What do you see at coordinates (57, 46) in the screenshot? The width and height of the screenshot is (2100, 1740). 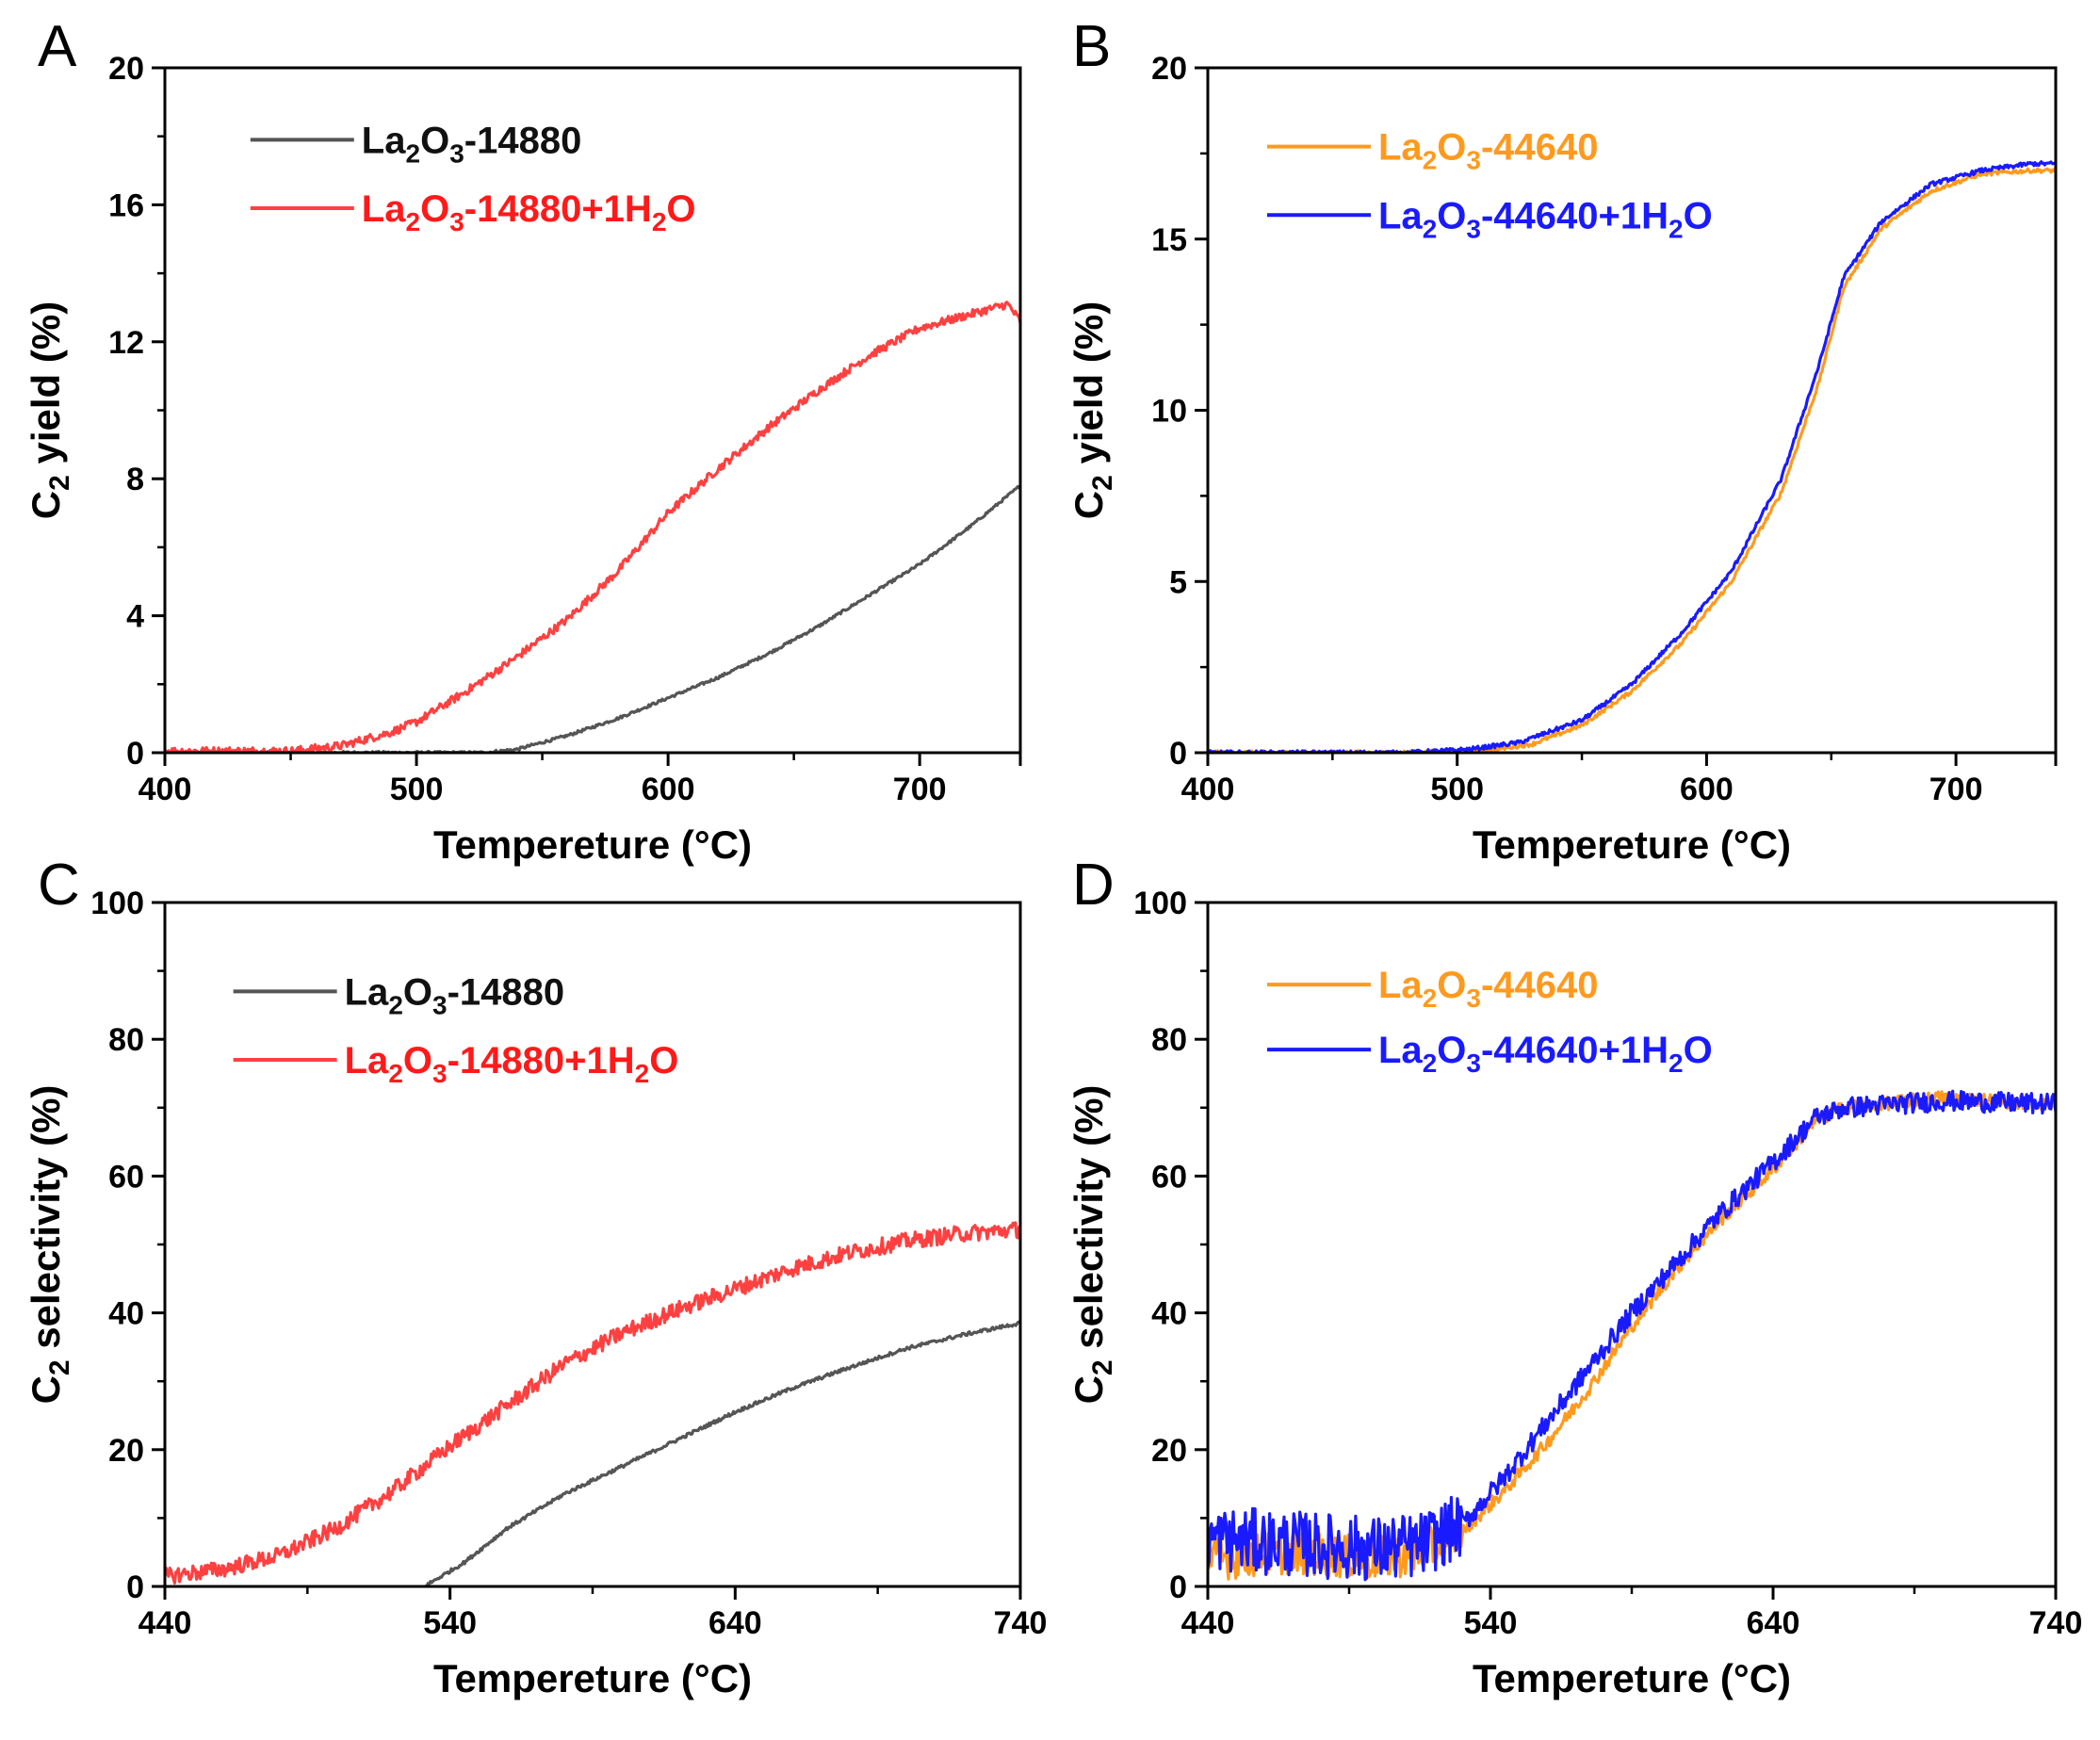 I see `panel-letter: A` at bounding box center [57, 46].